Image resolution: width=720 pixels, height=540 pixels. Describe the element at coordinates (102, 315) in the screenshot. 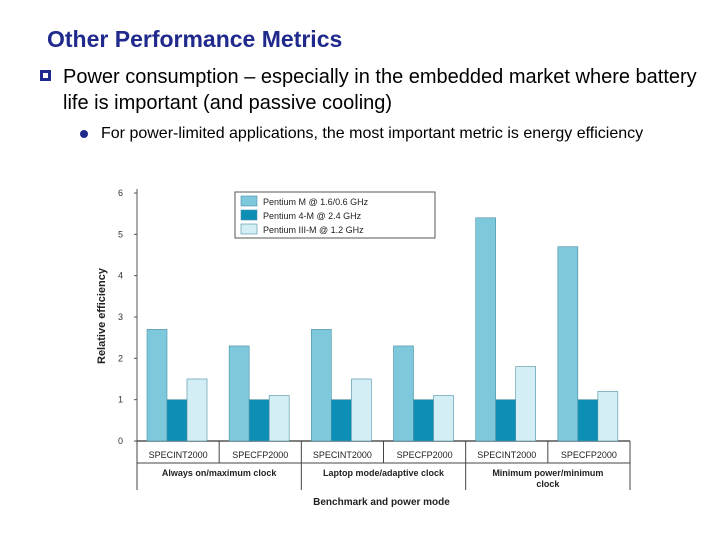

I see `y-axis-label: Relative efficiency` at that location.